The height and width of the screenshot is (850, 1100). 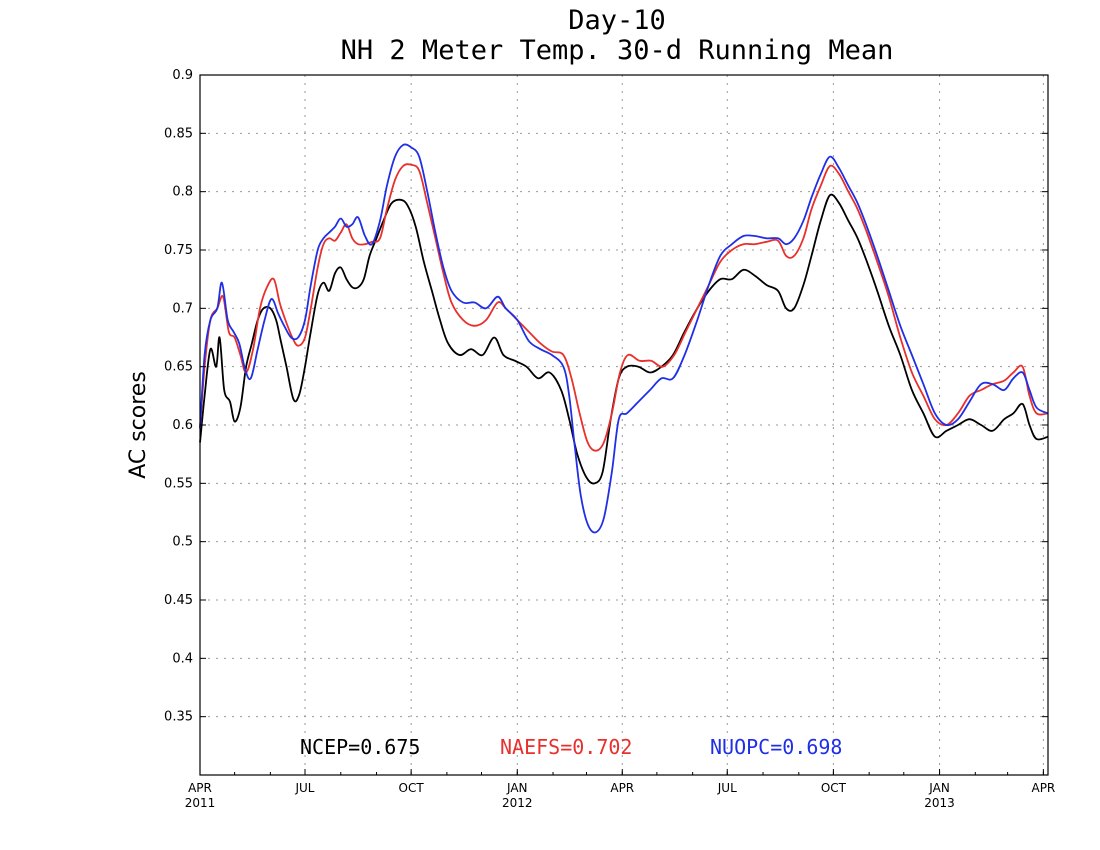 I want to click on legend-nuopc: NUOPC=0.698, so click(x=776, y=747).